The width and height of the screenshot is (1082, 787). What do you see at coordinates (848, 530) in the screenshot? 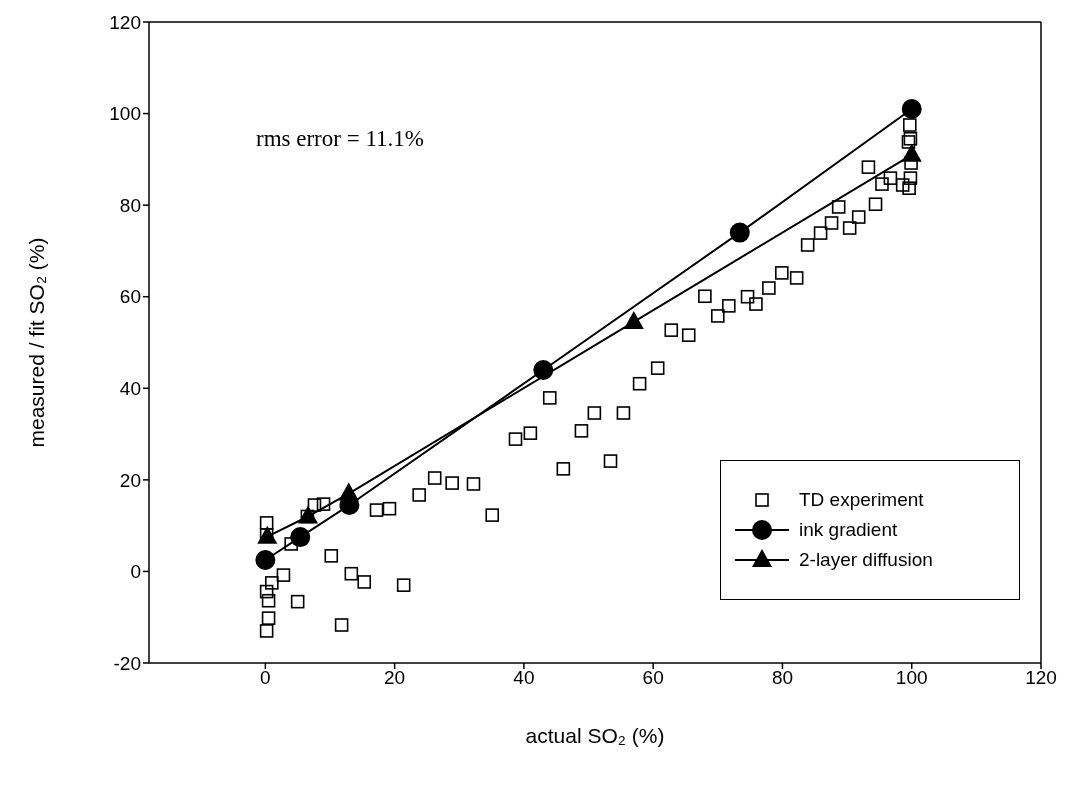
I see `legend-label: ink gradient` at bounding box center [848, 530].